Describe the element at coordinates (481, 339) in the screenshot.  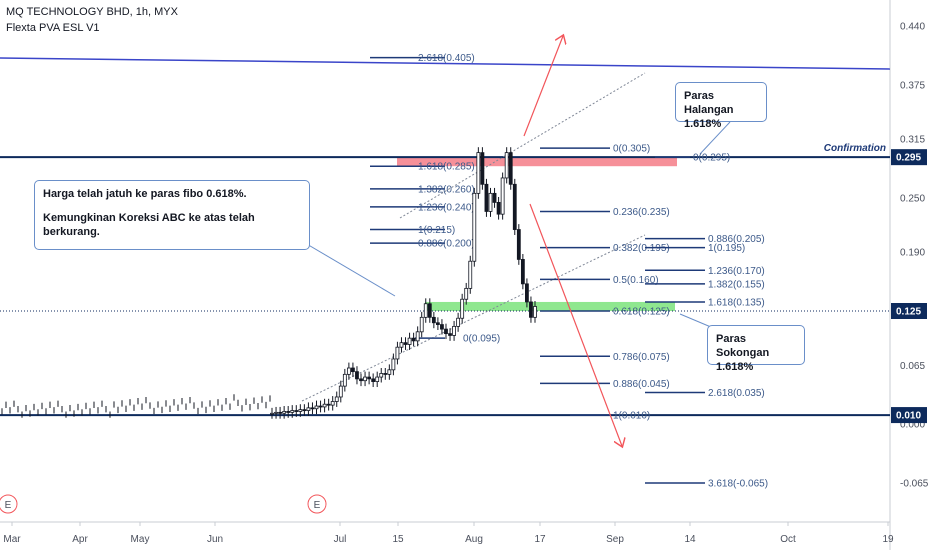
I see `fib-level-label: 0(0.095)` at that location.